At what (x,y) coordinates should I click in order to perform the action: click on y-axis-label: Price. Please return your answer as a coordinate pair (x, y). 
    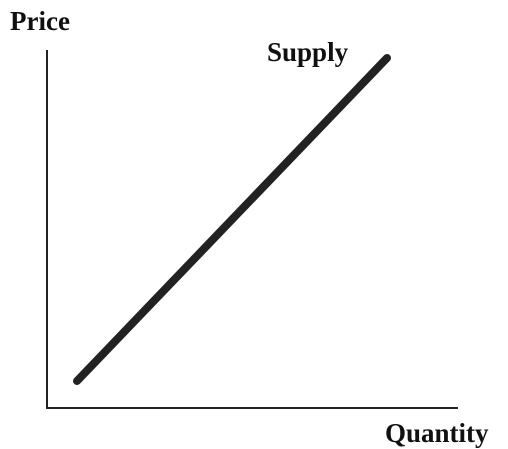
    Looking at the image, I should click on (40, 21).